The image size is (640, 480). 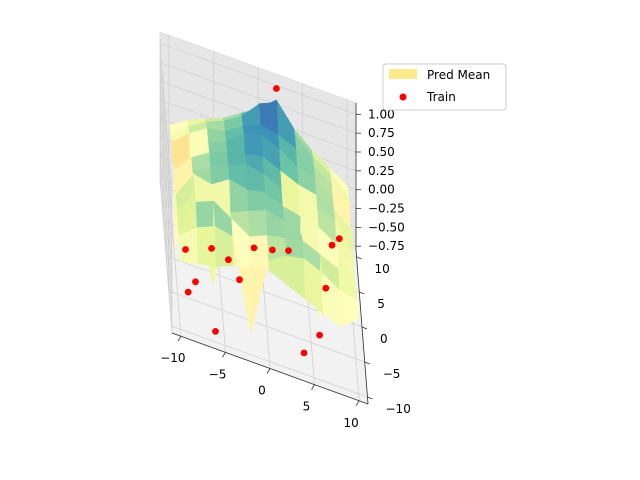 What do you see at coordinates (381, 304) in the screenshot?
I see `y-tick-label: 5` at bounding box center [381, 304].